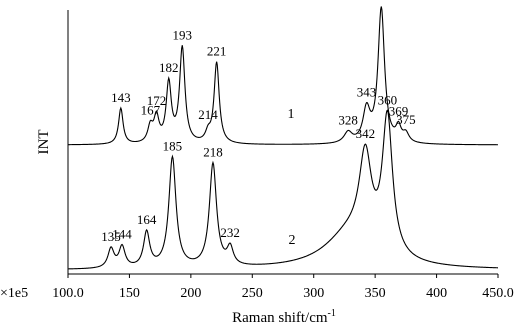 The width and height of the screenshot is (525, 331). What do you see at coordinates (122, 233) in the screenshot?
I see `peak-label: 144` at bounding box center [122, 233].